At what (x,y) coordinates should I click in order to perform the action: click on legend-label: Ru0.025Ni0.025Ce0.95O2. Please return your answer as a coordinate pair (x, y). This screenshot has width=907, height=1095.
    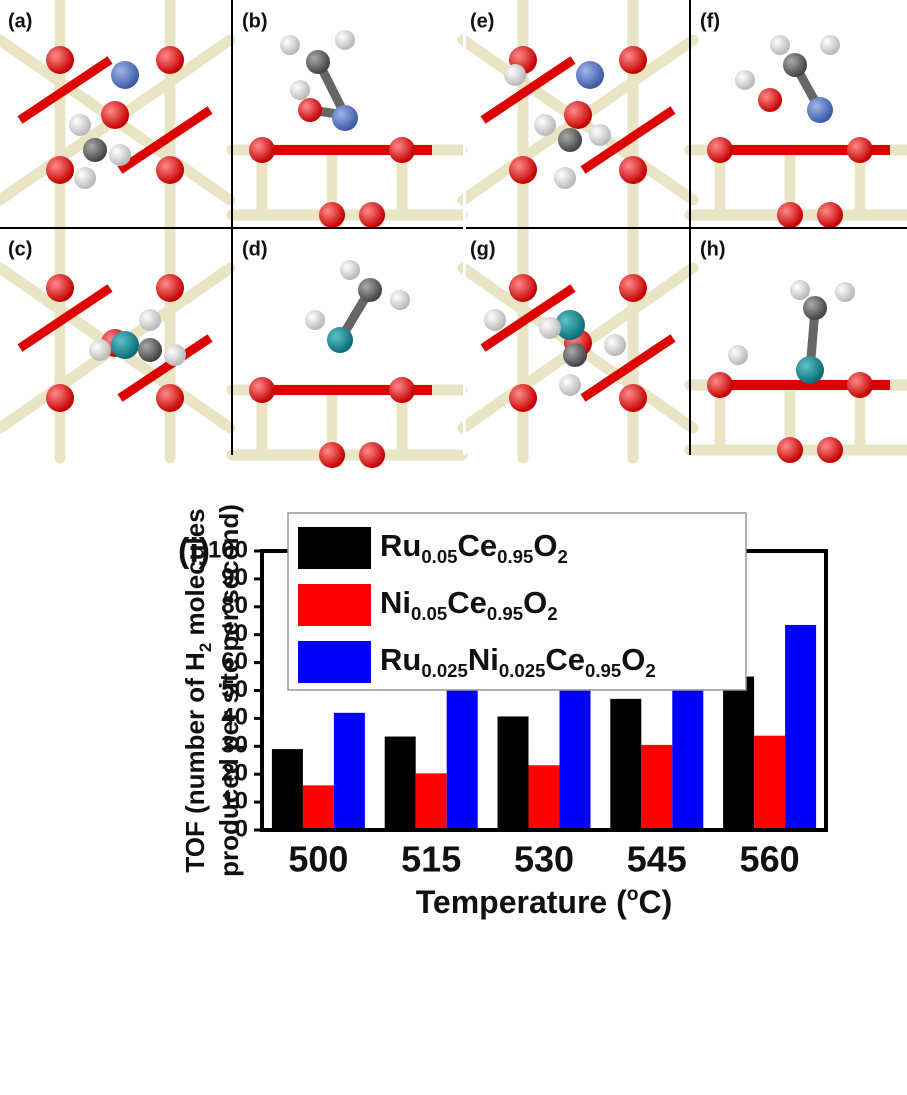
    Looking at the image, I should click on (518, 661).